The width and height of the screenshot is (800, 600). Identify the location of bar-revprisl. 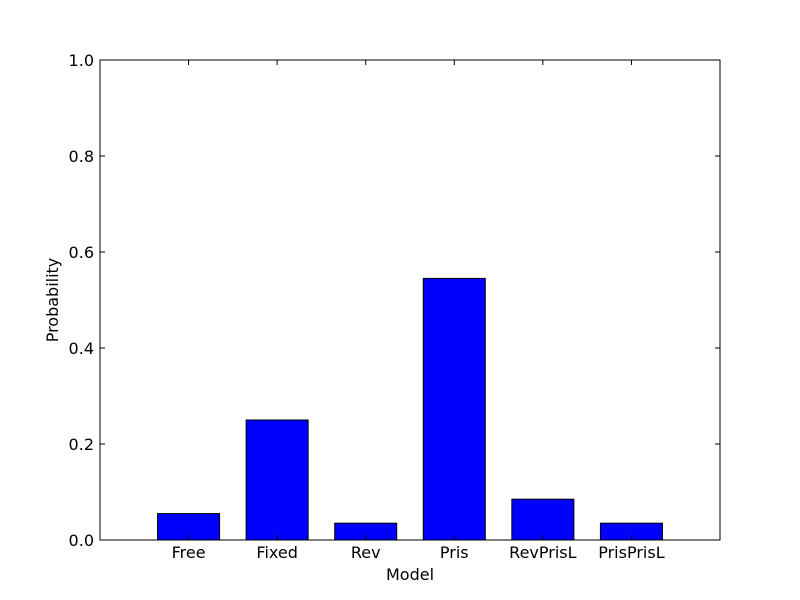
(543, 519).